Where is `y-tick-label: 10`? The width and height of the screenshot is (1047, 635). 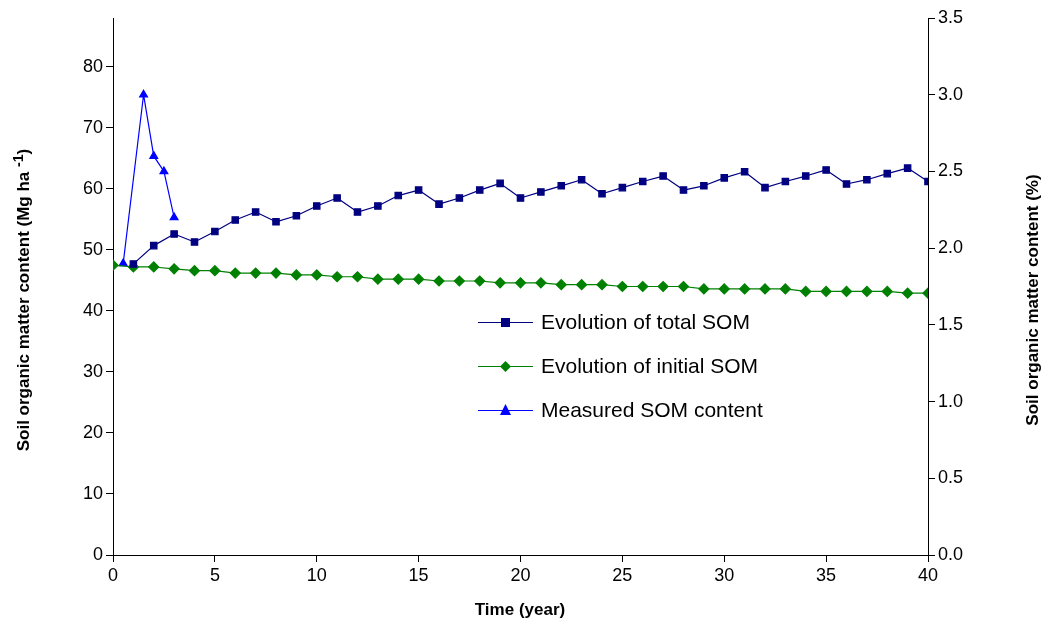
y-tick-label: 10 is located at coordinates (92, 492).